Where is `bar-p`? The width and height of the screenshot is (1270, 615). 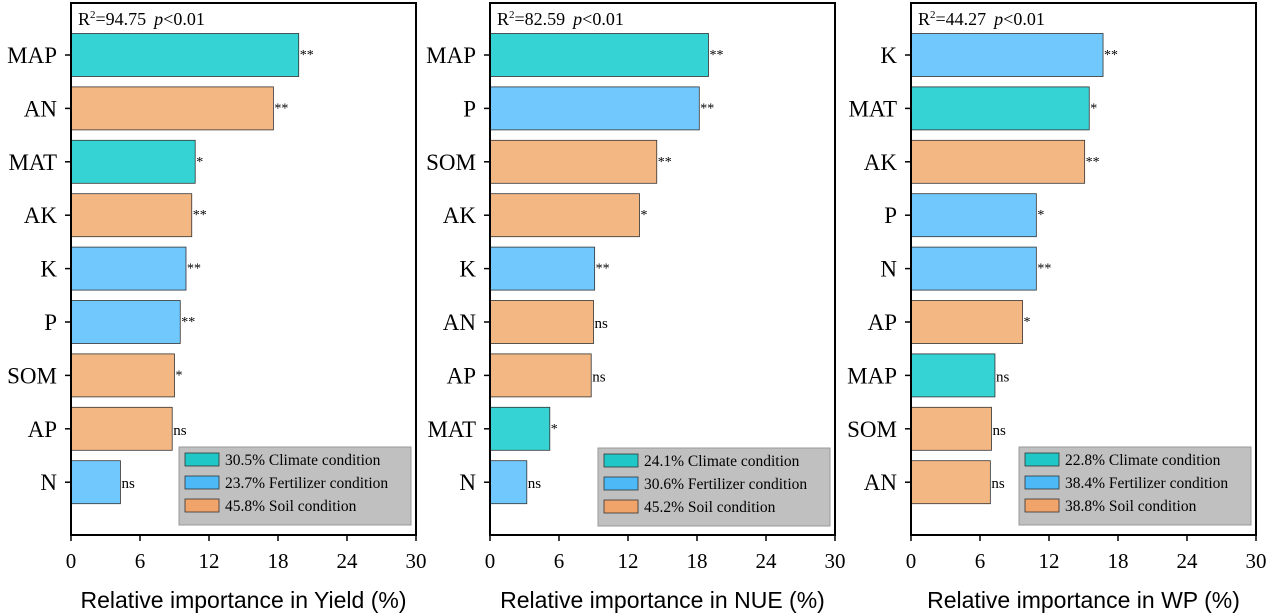
bar-p is located at coordinates (125, 322).